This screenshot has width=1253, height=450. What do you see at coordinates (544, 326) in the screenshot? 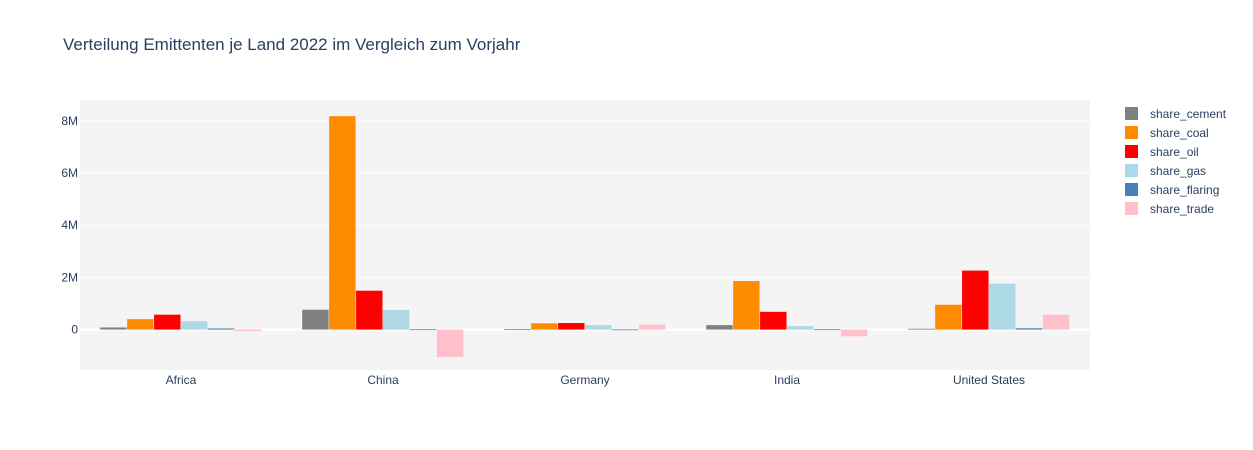
I see `bar-share_coal-germany` at bounding box center [544, 326].